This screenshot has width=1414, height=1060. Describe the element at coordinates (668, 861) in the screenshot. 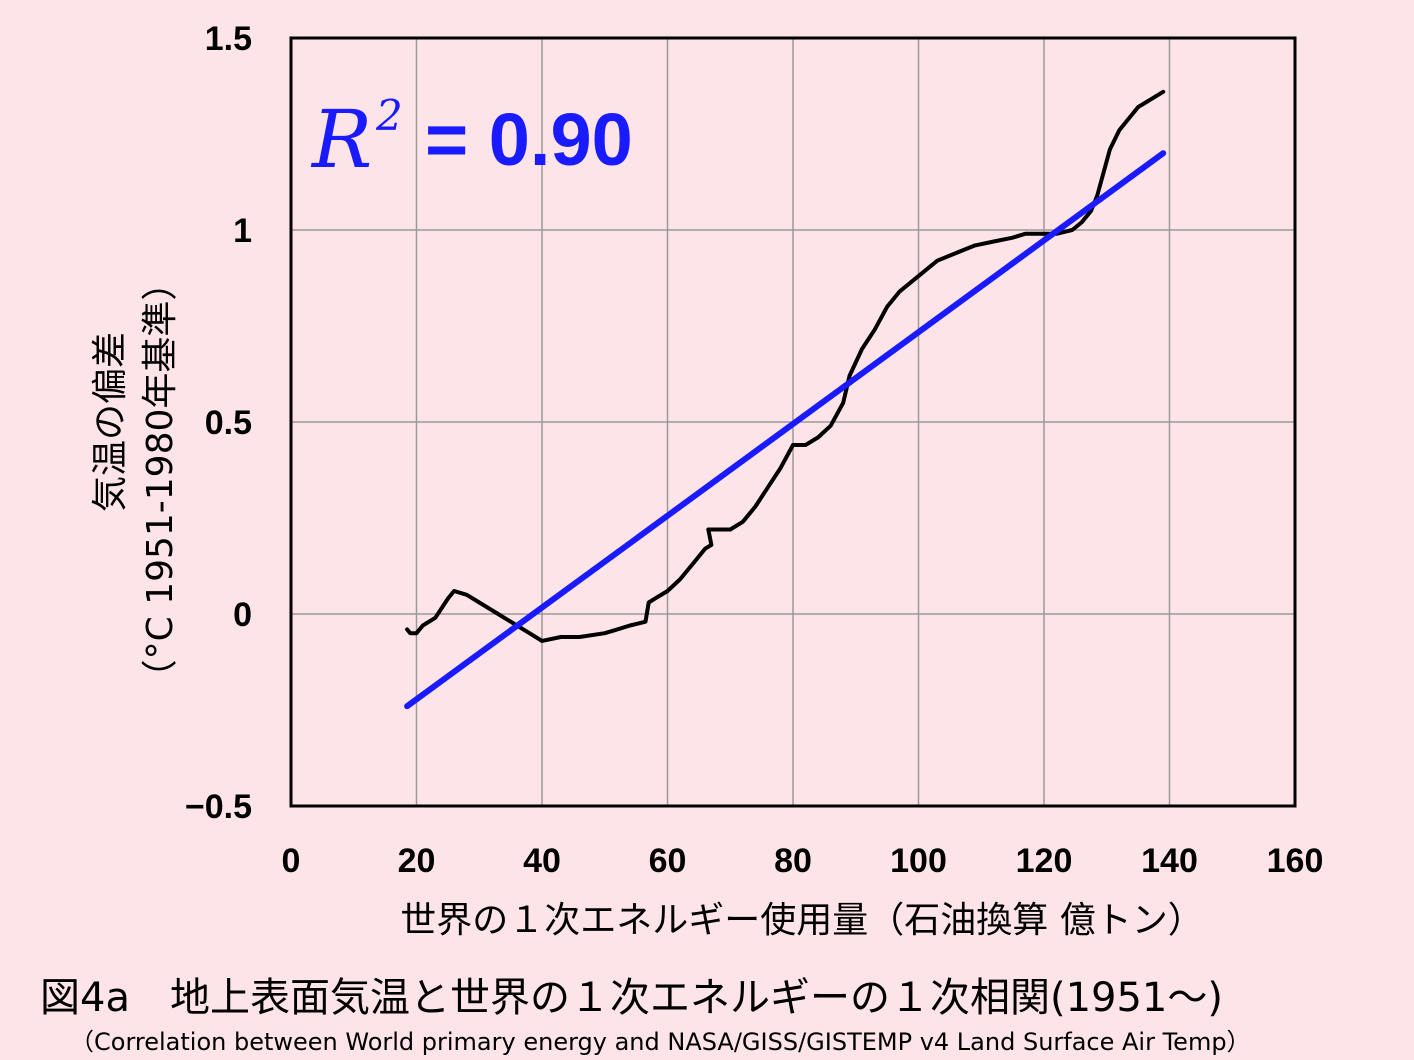

I see `x-tick-label: 60` at that location.